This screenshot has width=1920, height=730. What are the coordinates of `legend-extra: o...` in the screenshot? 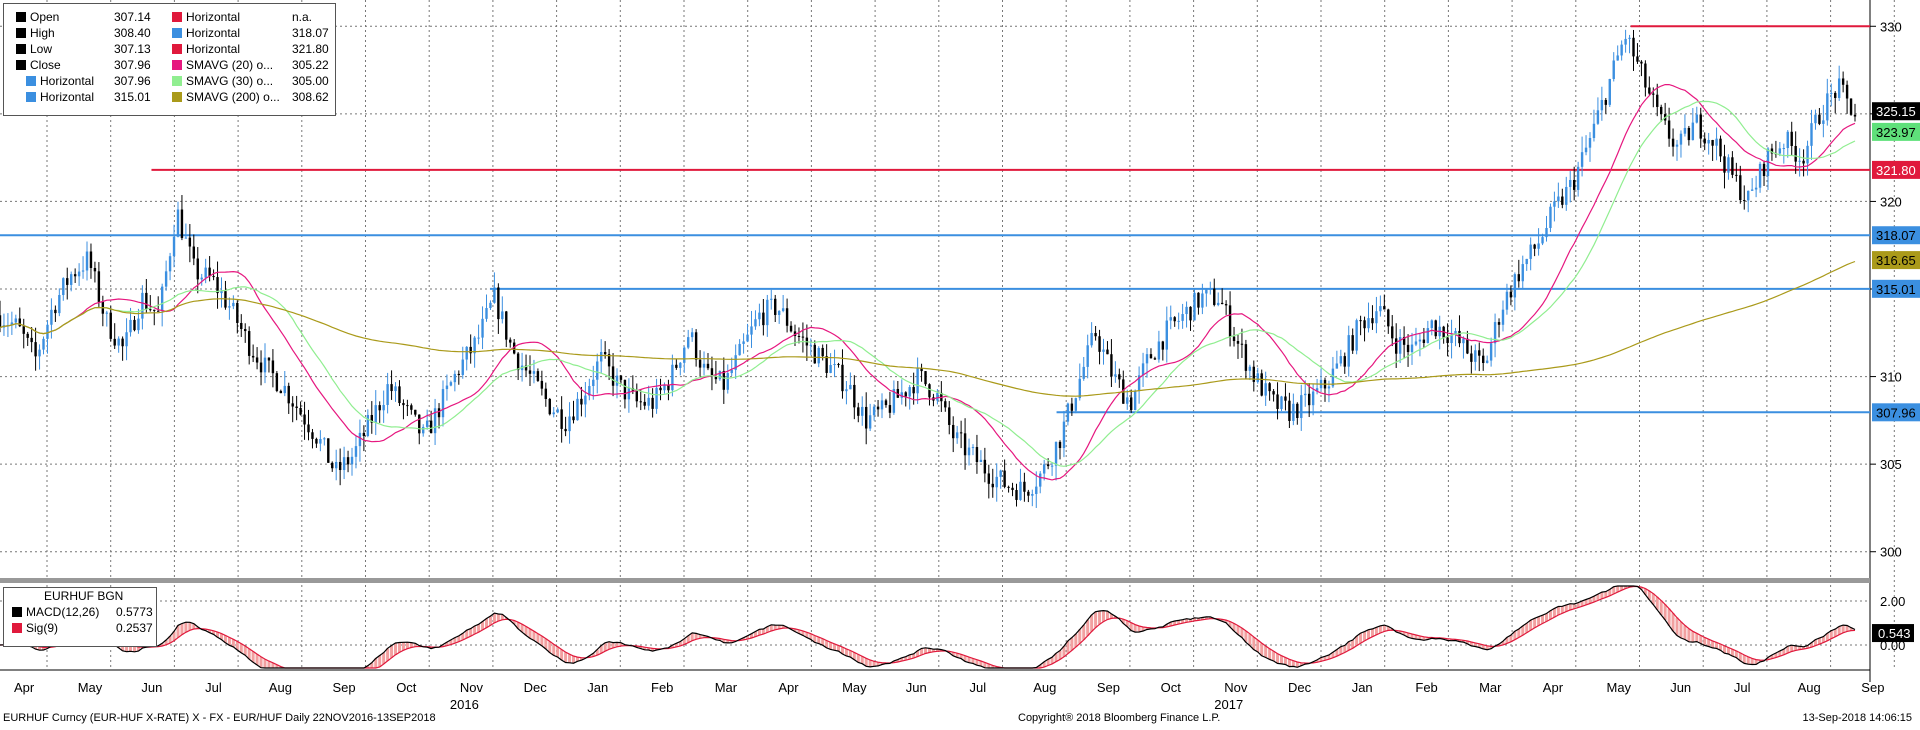 It's located at (265, 65).